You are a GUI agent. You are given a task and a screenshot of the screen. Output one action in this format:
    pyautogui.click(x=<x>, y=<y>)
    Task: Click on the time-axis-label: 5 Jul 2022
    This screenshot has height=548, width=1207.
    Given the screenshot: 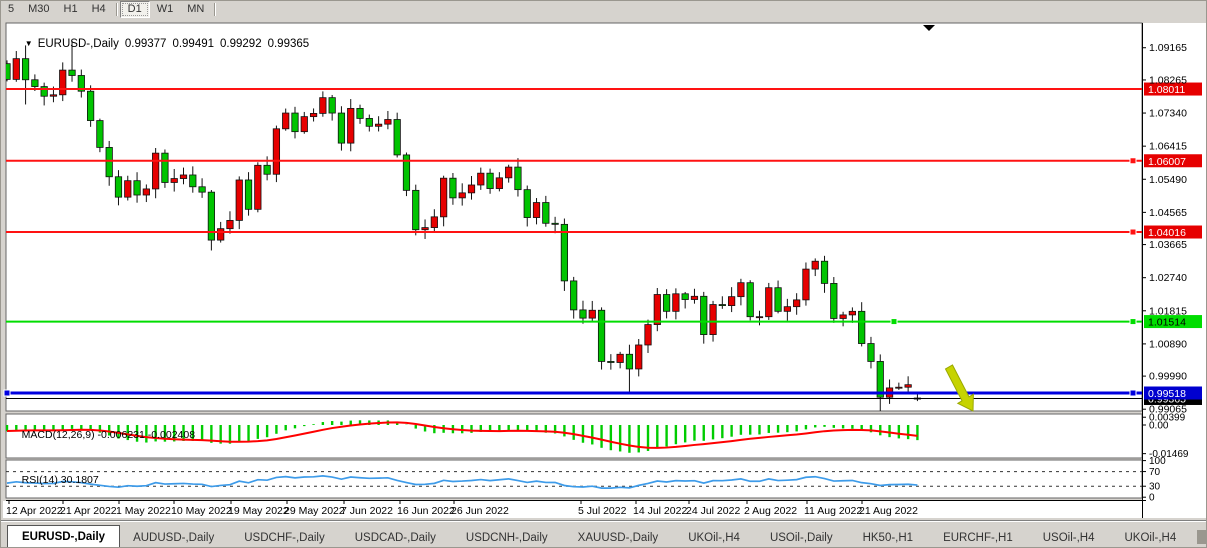 What is the action you would take?
    pyautogui.click(x=602, y=511)
    